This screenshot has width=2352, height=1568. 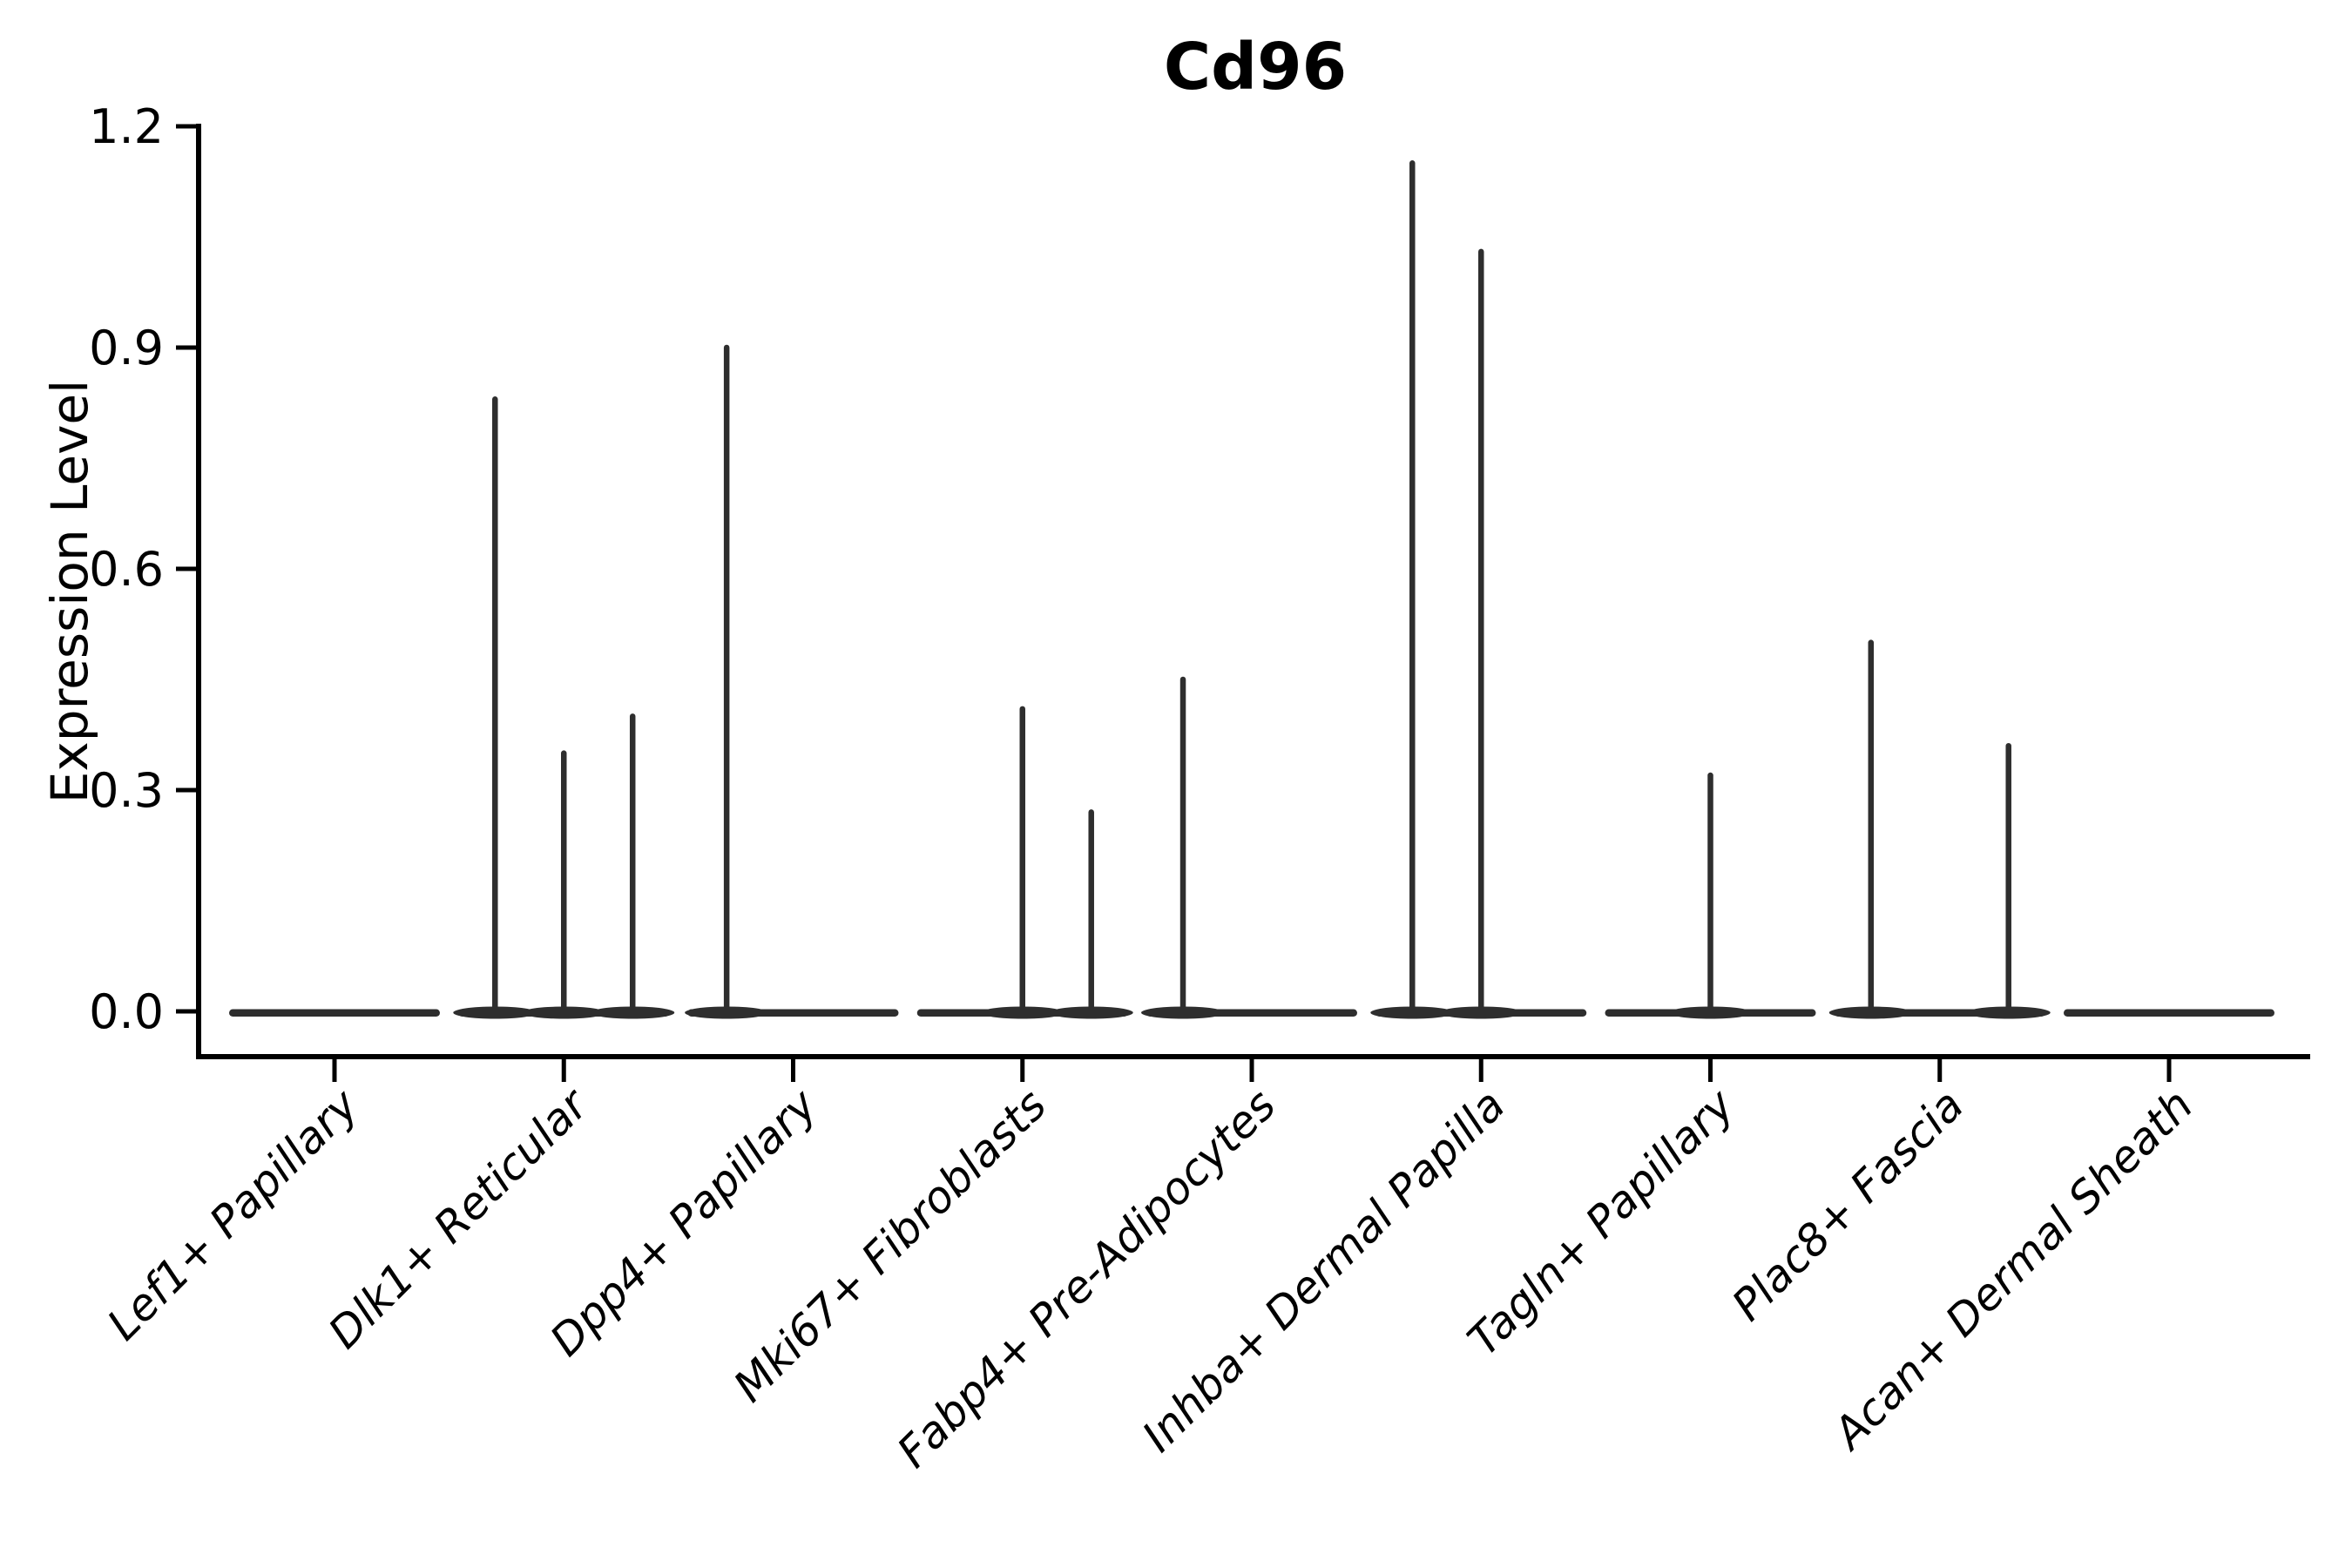 What do you see at coordinates (1255, 67) in the screenshot?
I see `chart-title: Cd96` at bounding box center [1255, 67].